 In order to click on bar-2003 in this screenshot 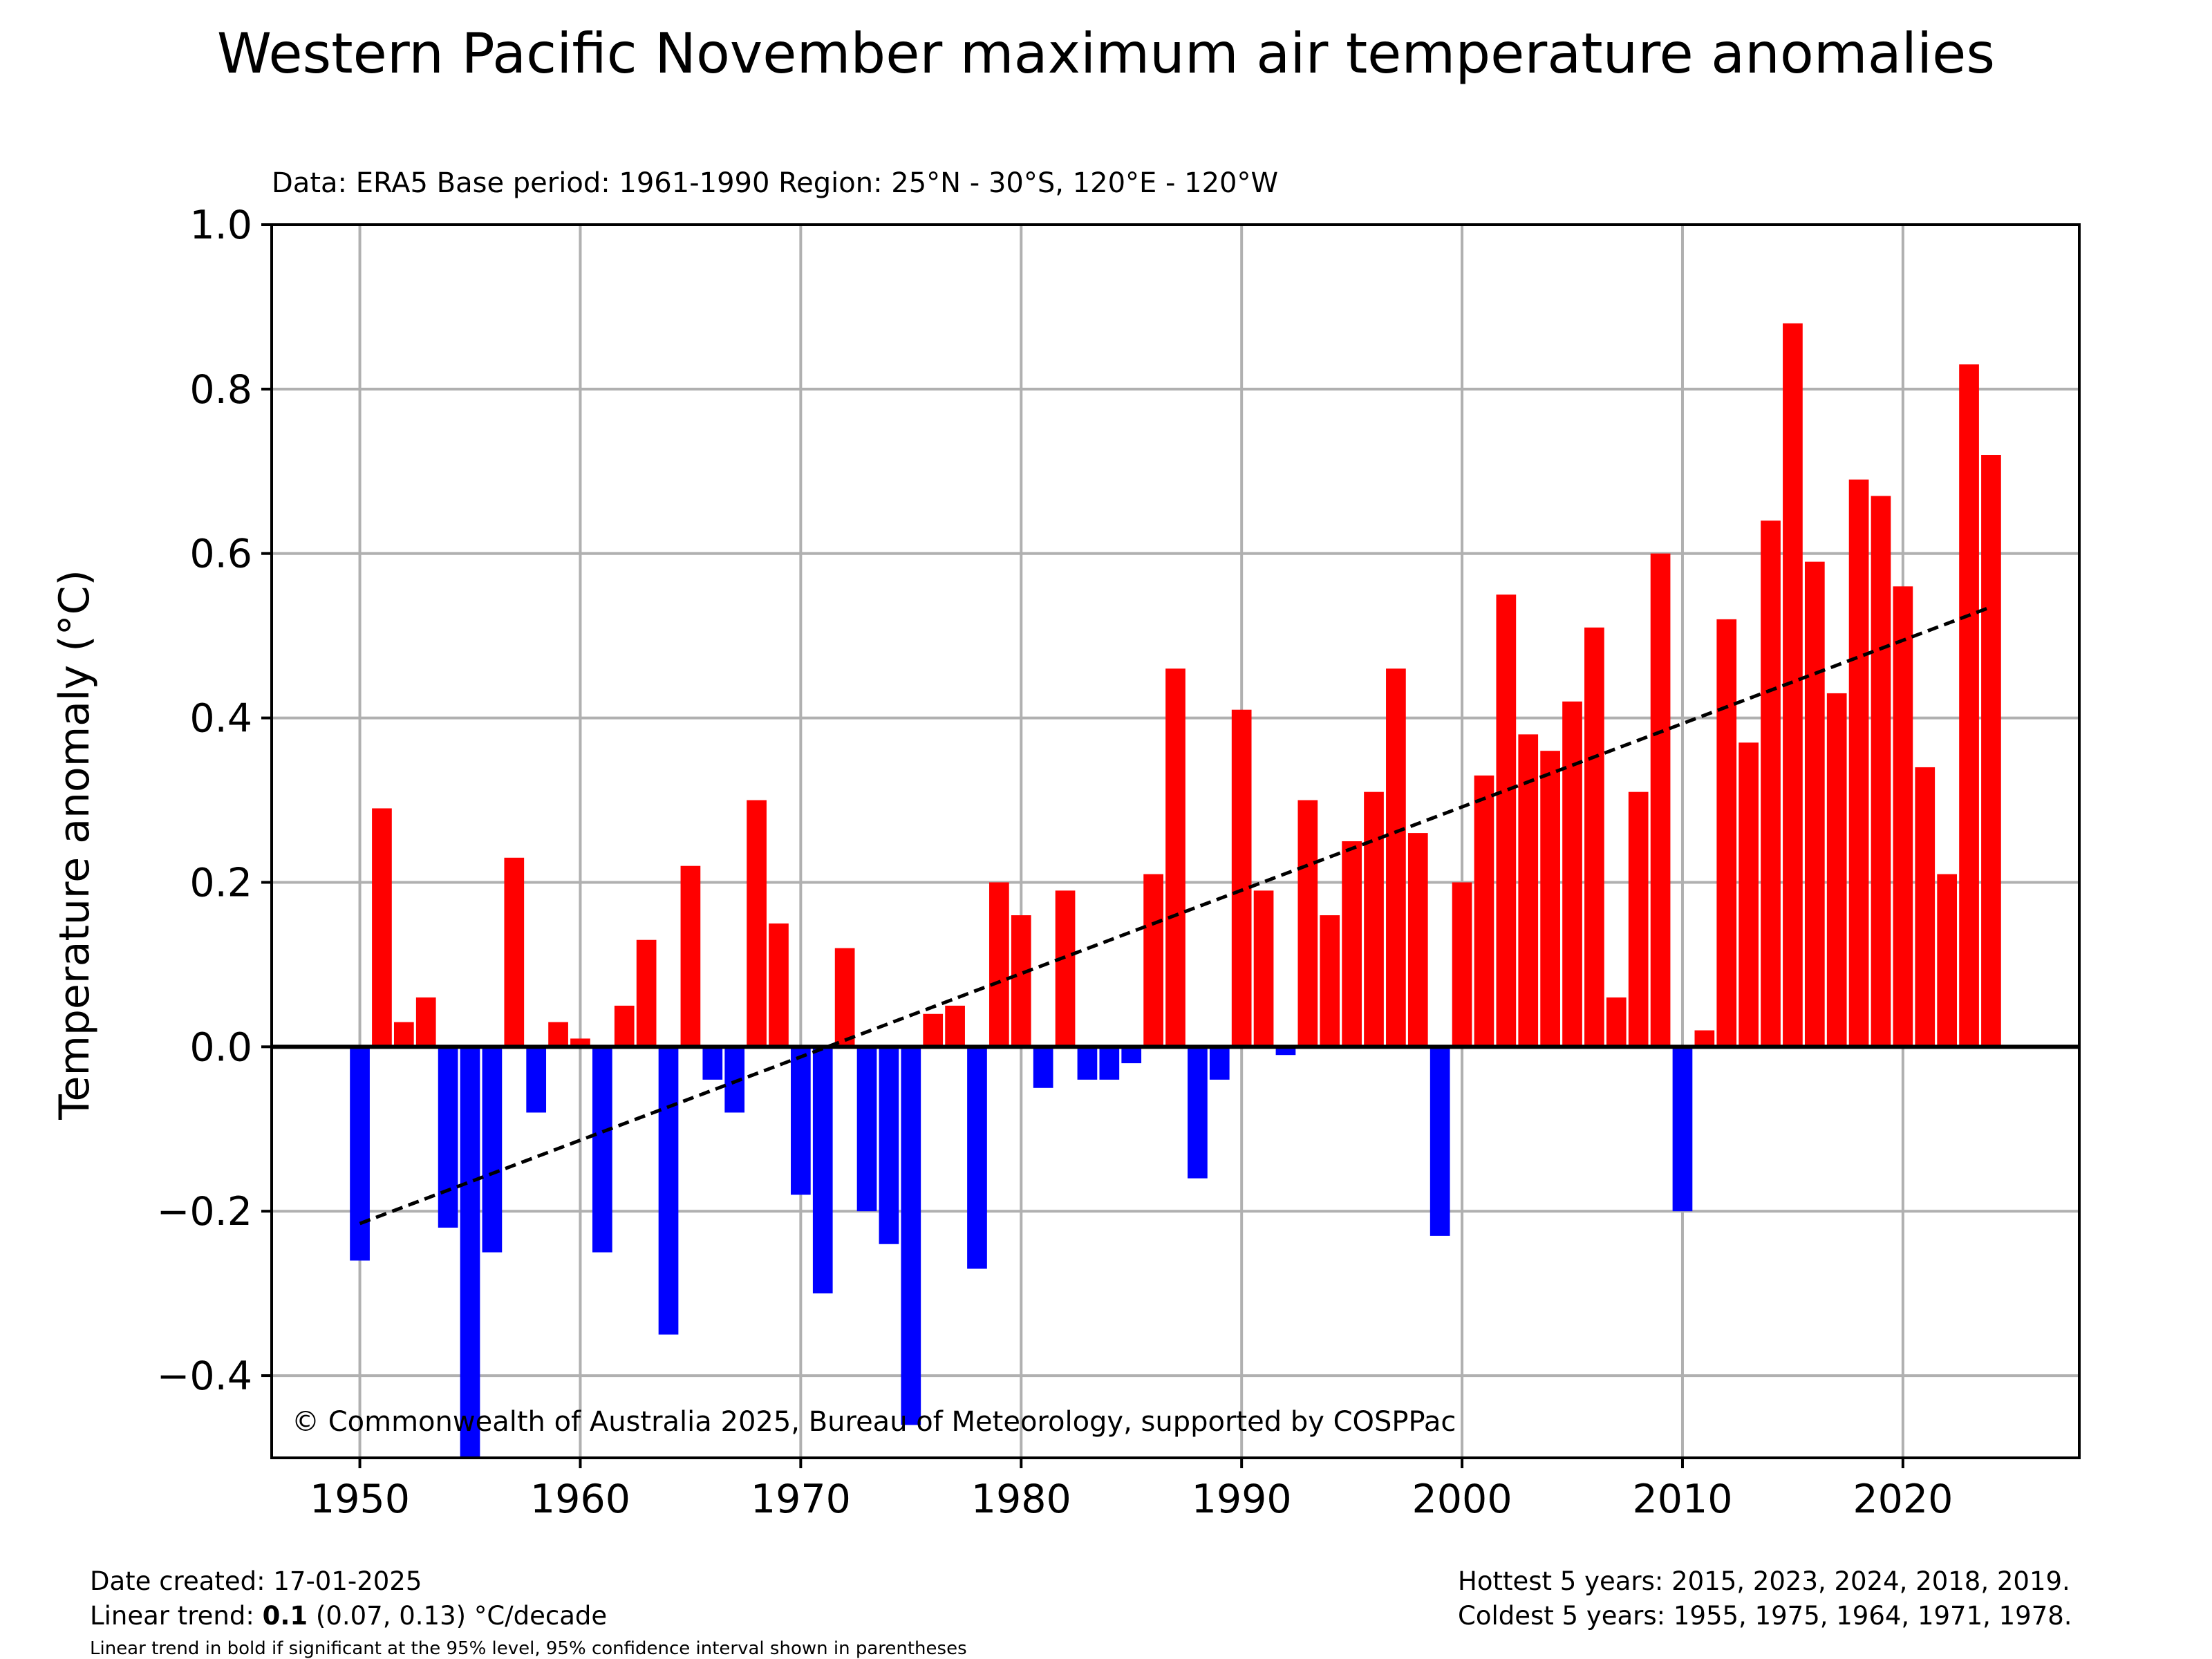, I will do `click(1529, 890)`.